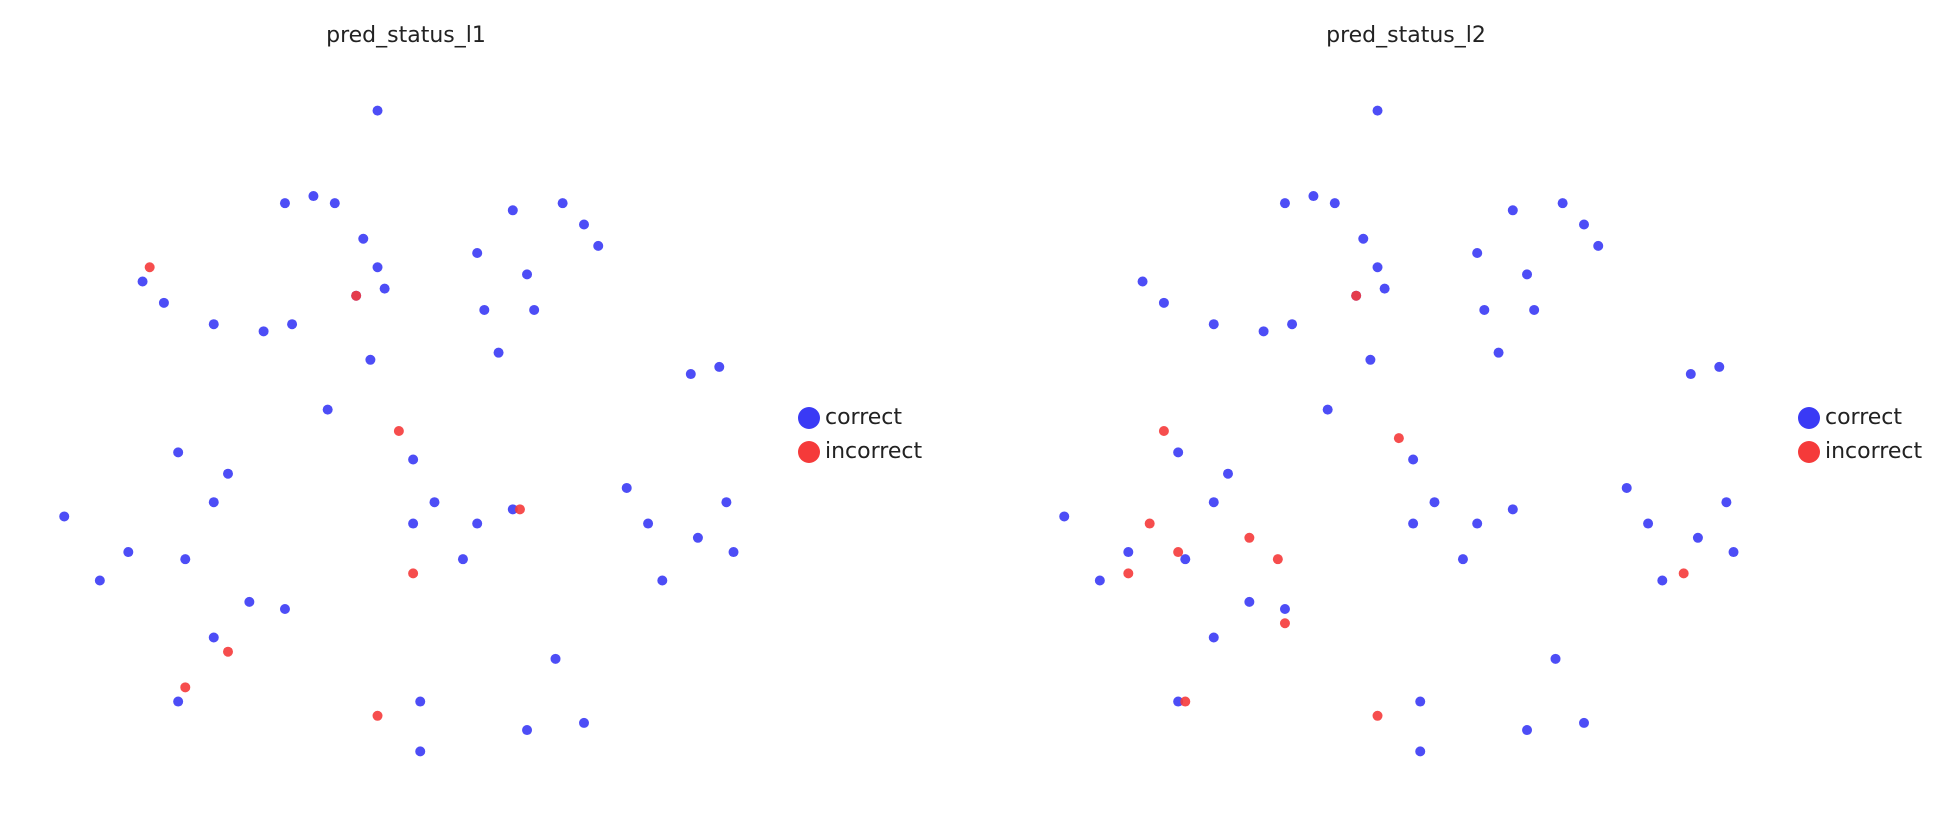 The image size is (1959, 829). What do you see at coordinates (1406, 35) in the screenshot?
I see `chart-title: pred_status_l2` at bounding box center [1406, 35].